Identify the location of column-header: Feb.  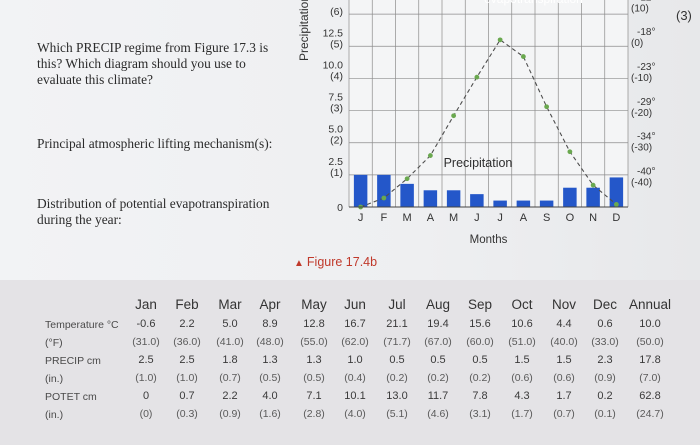
(187, 304).